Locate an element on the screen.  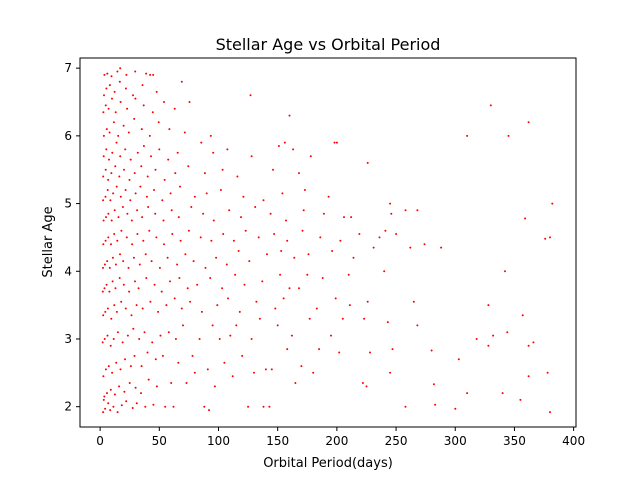
x-tick-label: 200 is located at coordinates (336, 441).